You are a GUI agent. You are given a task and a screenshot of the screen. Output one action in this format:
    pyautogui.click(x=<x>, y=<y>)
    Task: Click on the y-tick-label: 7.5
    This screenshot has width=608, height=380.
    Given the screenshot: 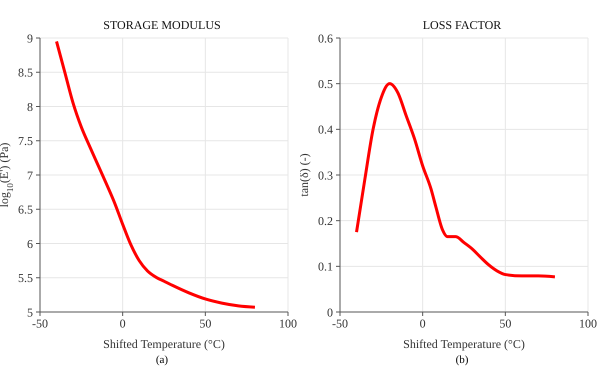 What is the action you would take?
    pyautogui.click(x=25, y=141)
    